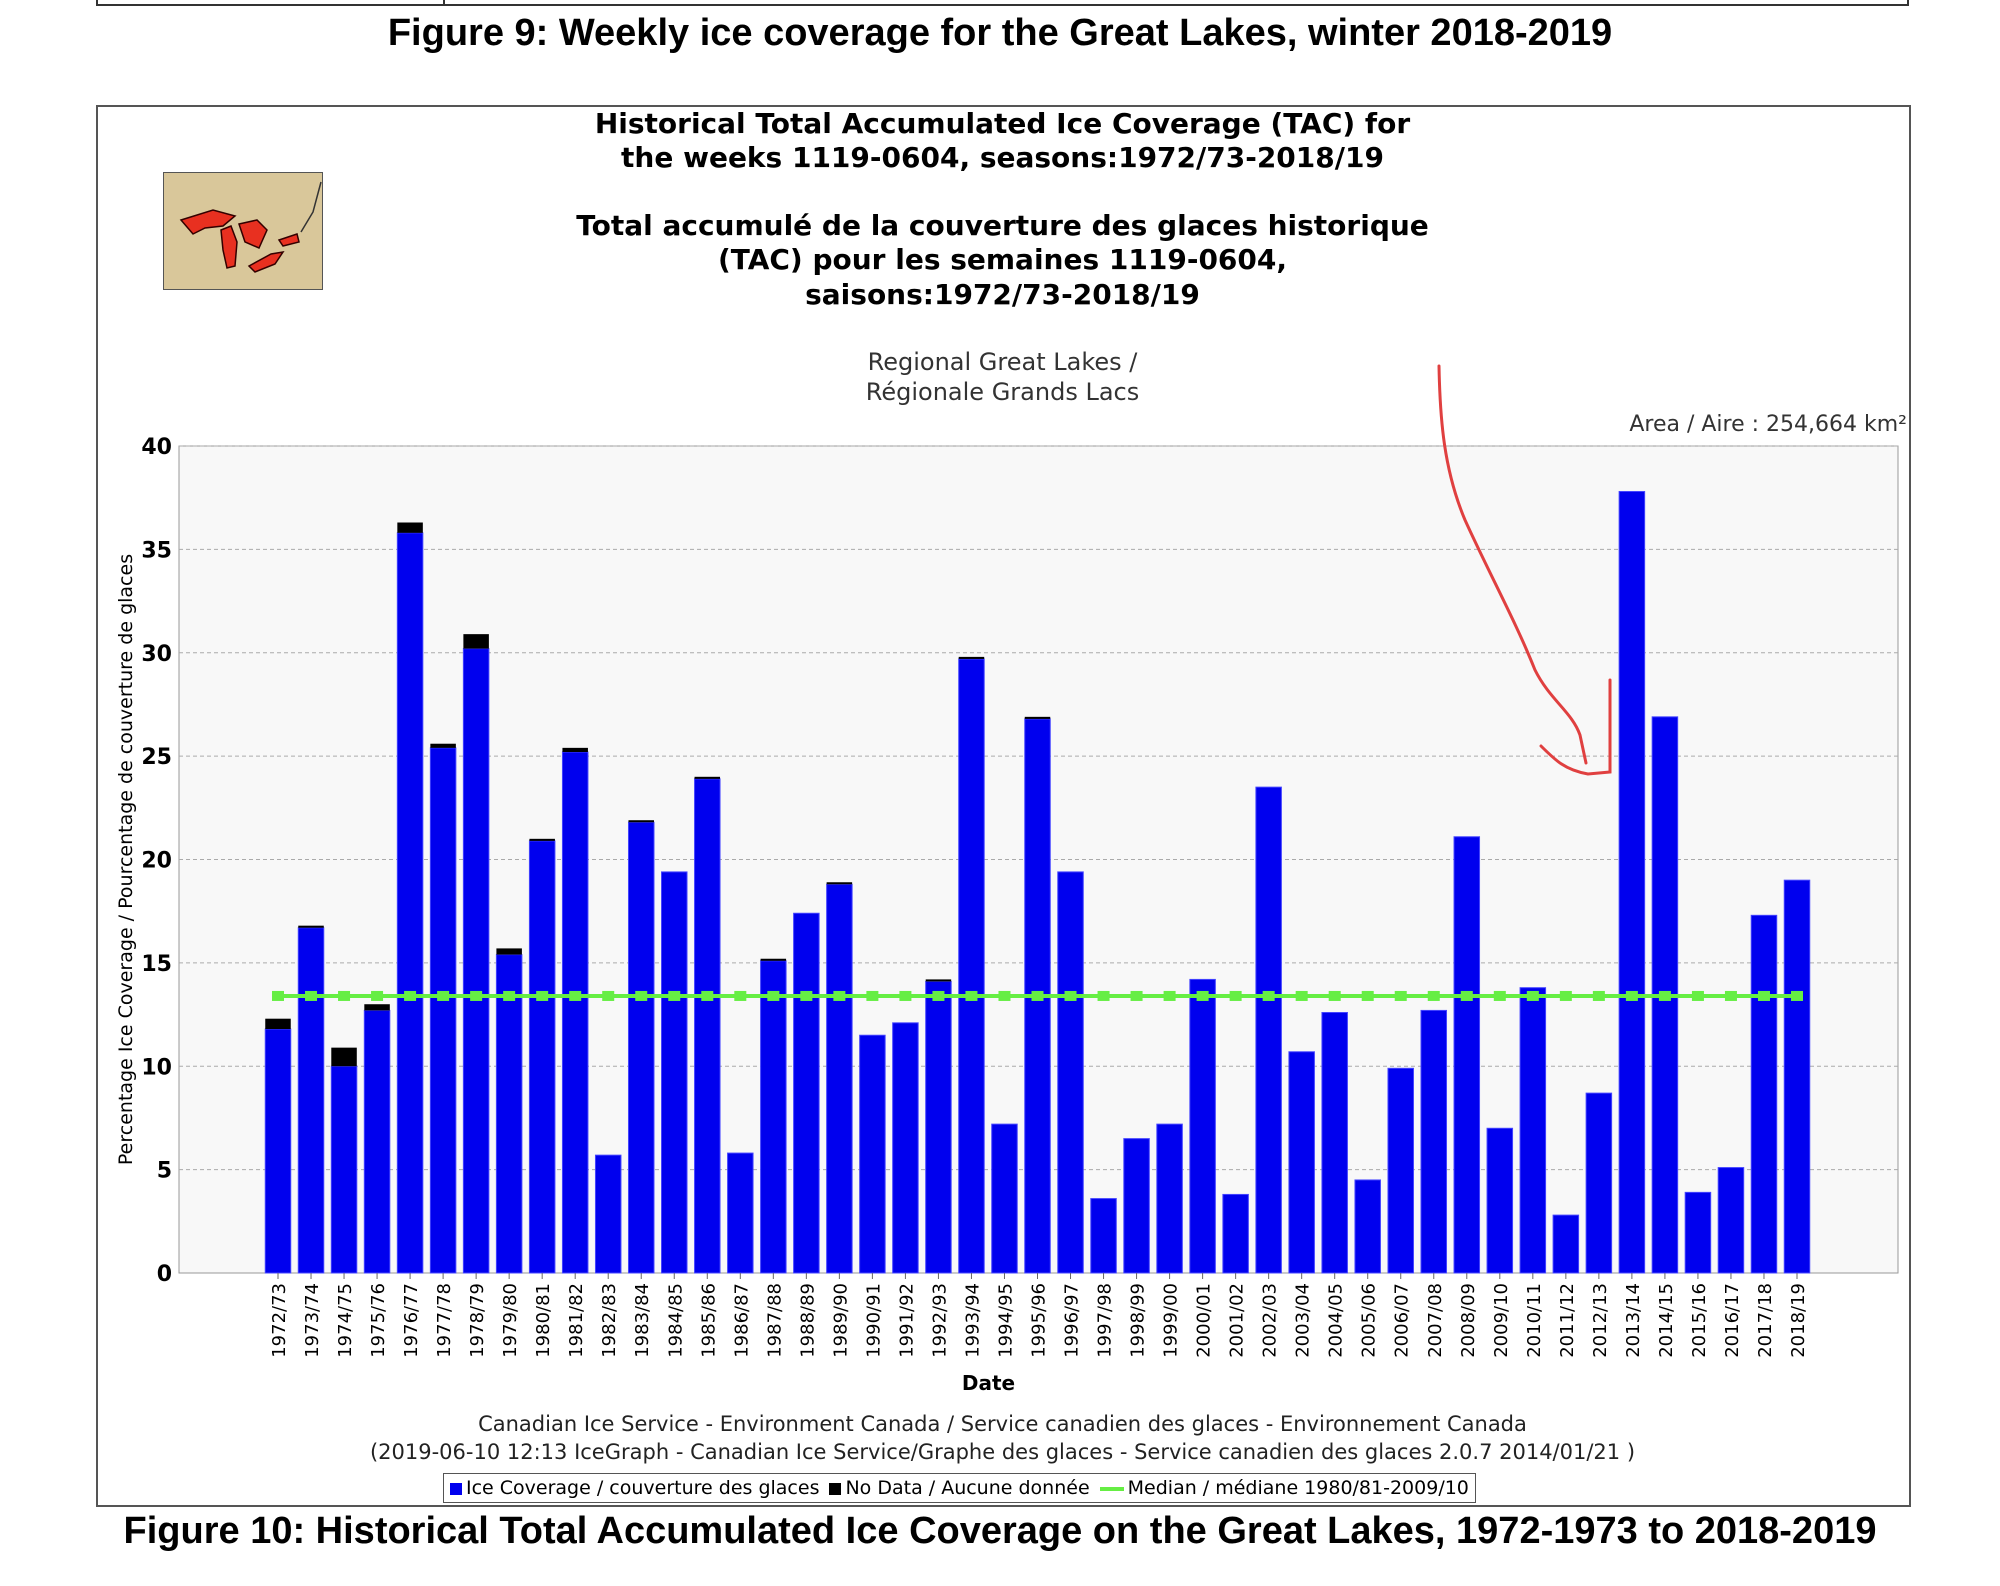 The height and width of the screenshot is (1586, 2000). I want to click on legend-nodata: No Data / Aucune donnée, so click(959, 1488).